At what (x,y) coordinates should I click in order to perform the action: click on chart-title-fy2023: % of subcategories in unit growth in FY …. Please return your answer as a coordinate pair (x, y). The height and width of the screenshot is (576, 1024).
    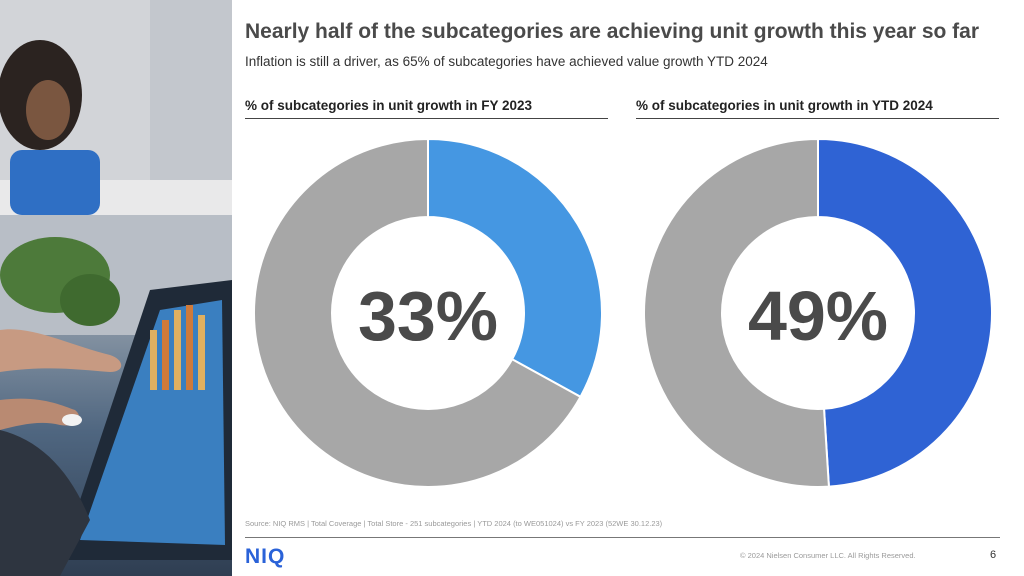
    Looking at the image, I should click on (426, 108).